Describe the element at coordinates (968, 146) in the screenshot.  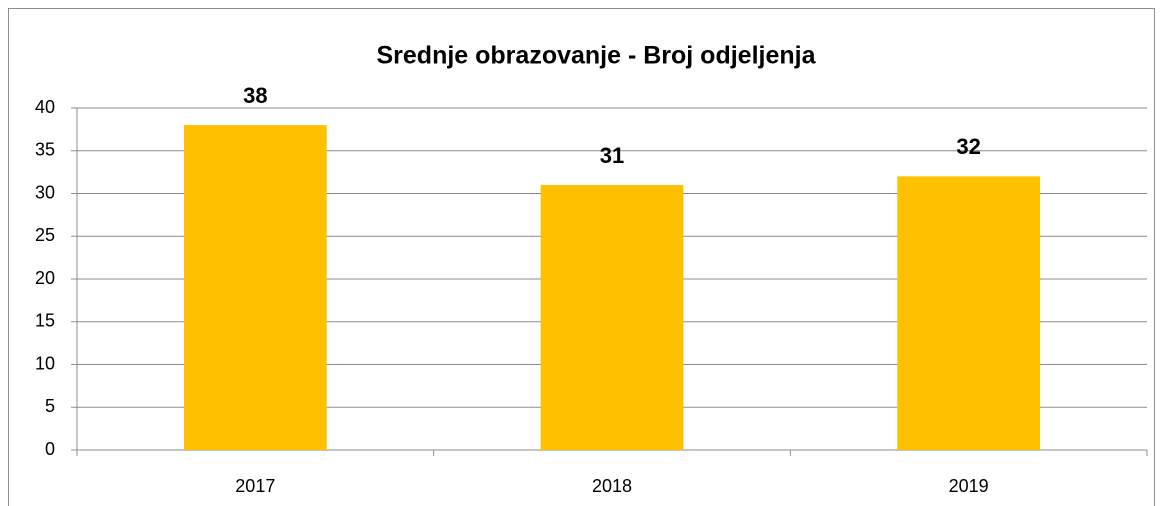
I see `data-label: 32` at that location.